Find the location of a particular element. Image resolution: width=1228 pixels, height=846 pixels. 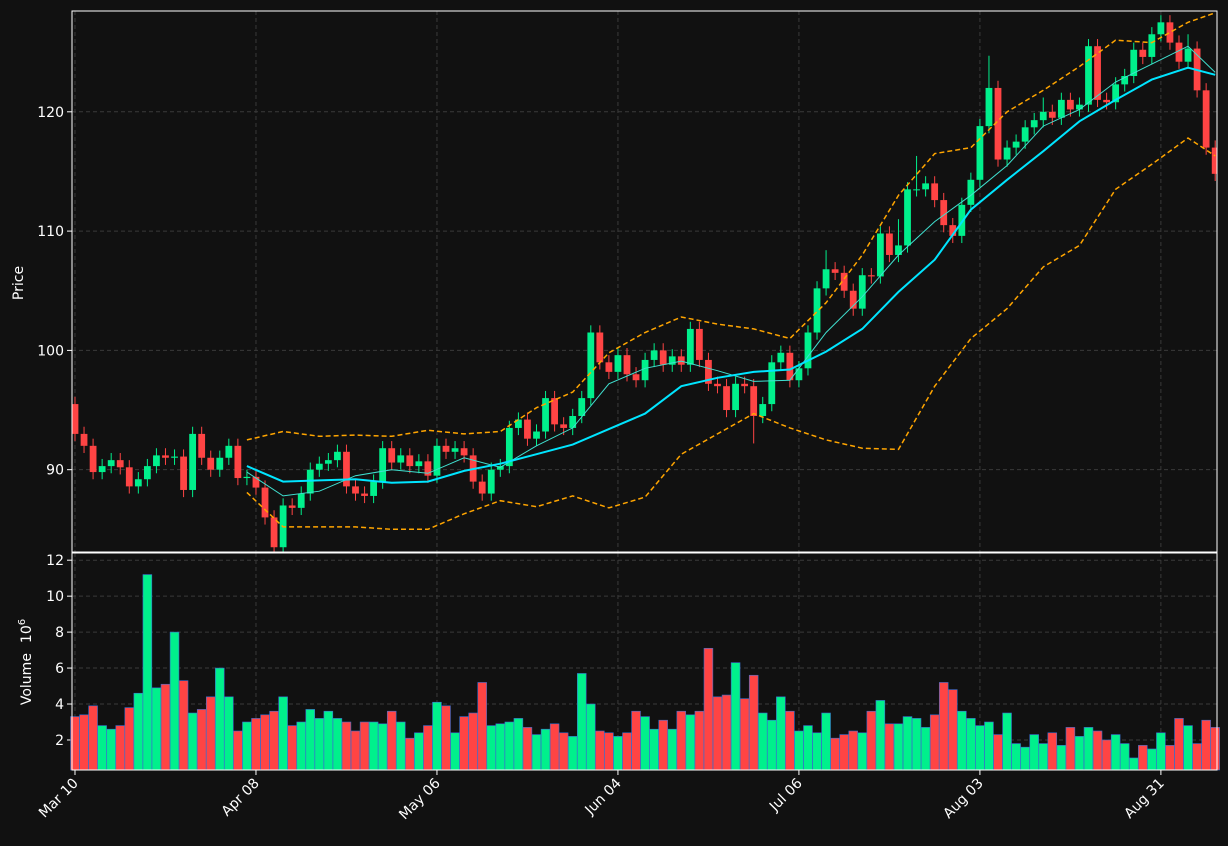

y-tick-label: 90 is located at coordinates (55, 471).